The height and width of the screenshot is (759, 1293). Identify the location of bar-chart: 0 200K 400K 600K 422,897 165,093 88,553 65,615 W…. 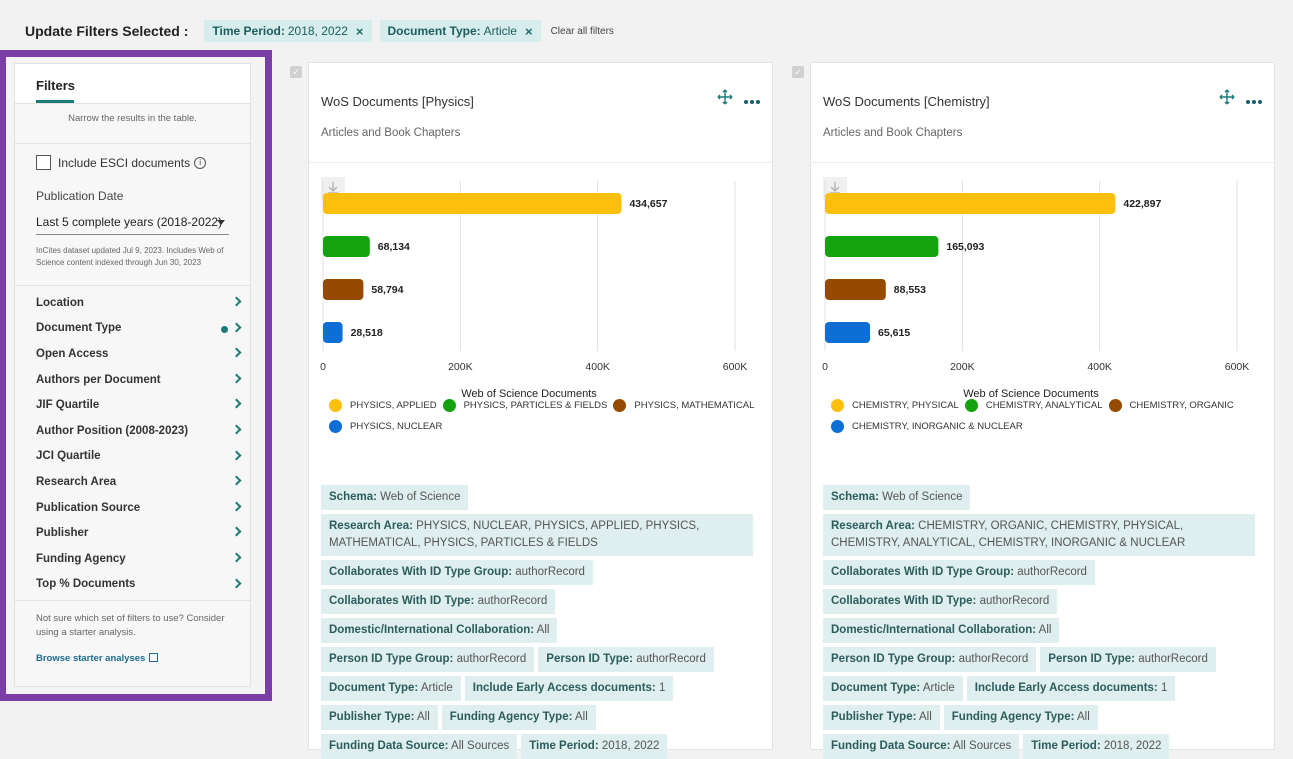
(1036, 288).